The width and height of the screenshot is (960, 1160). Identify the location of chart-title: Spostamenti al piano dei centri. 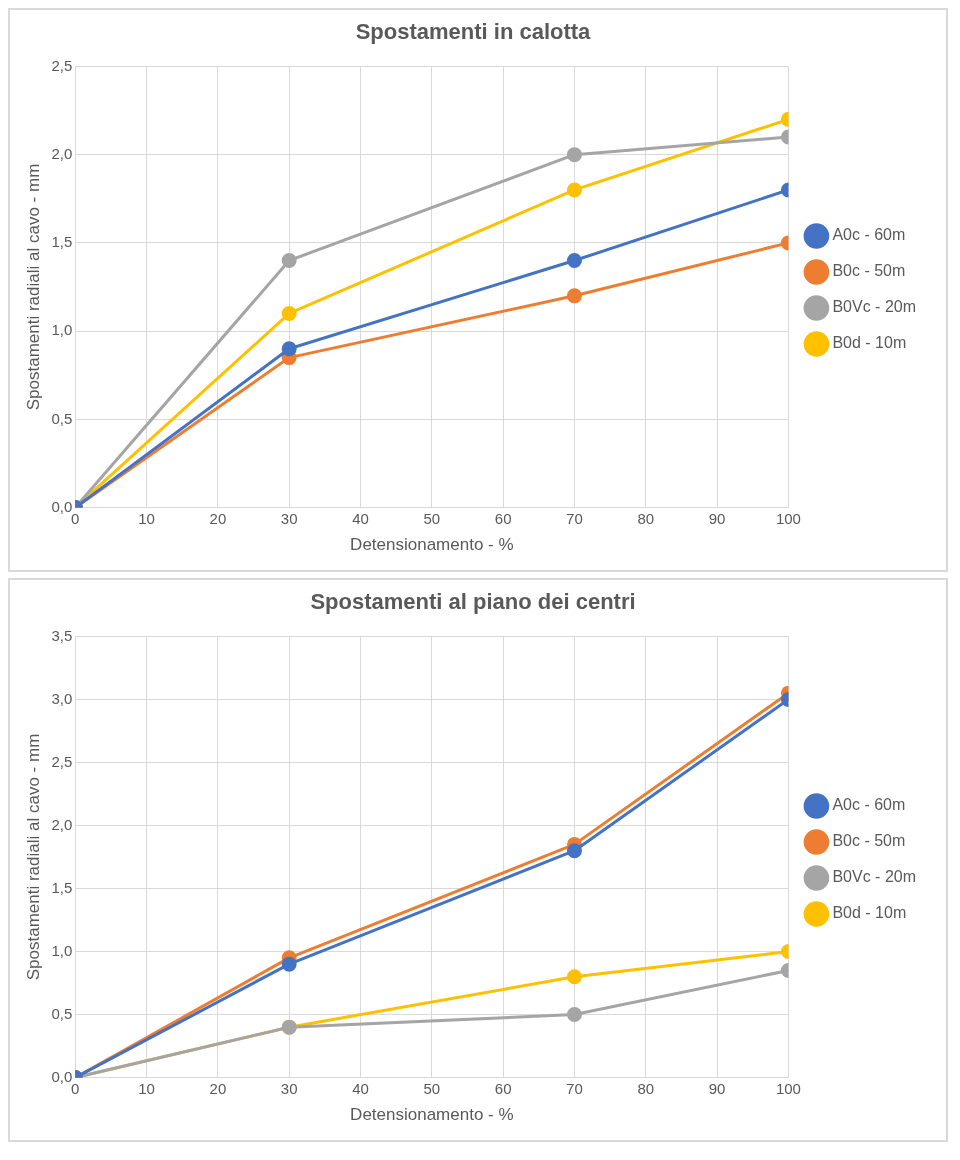
(473, 602).